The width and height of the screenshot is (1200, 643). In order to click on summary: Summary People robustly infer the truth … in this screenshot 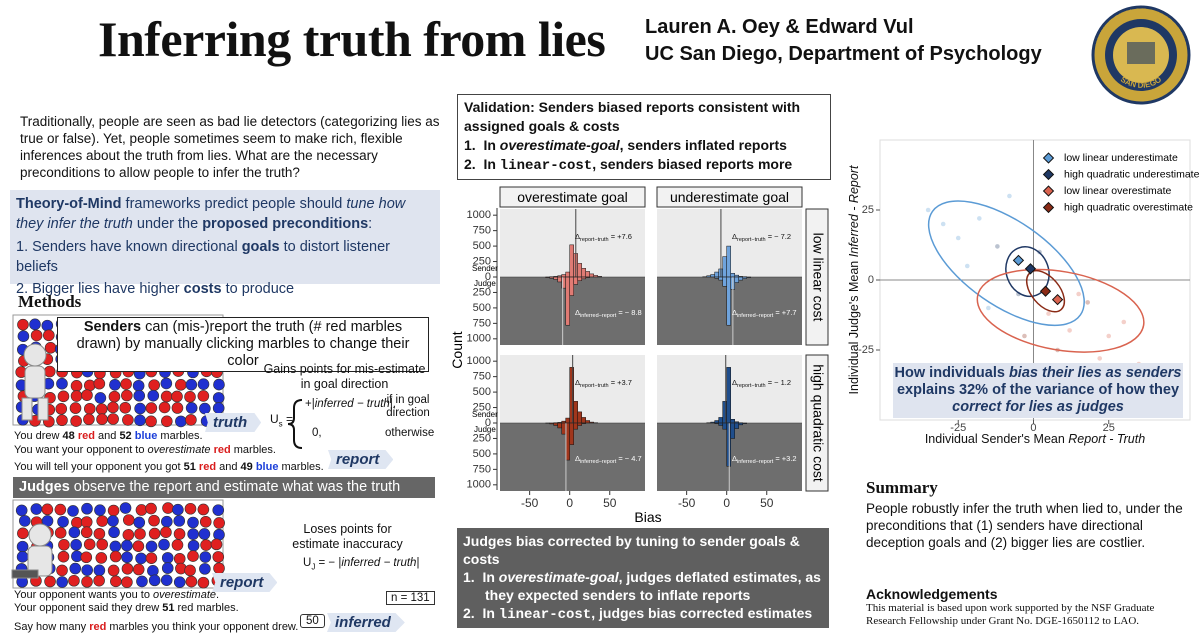, I will do `click(1028, 514)`.